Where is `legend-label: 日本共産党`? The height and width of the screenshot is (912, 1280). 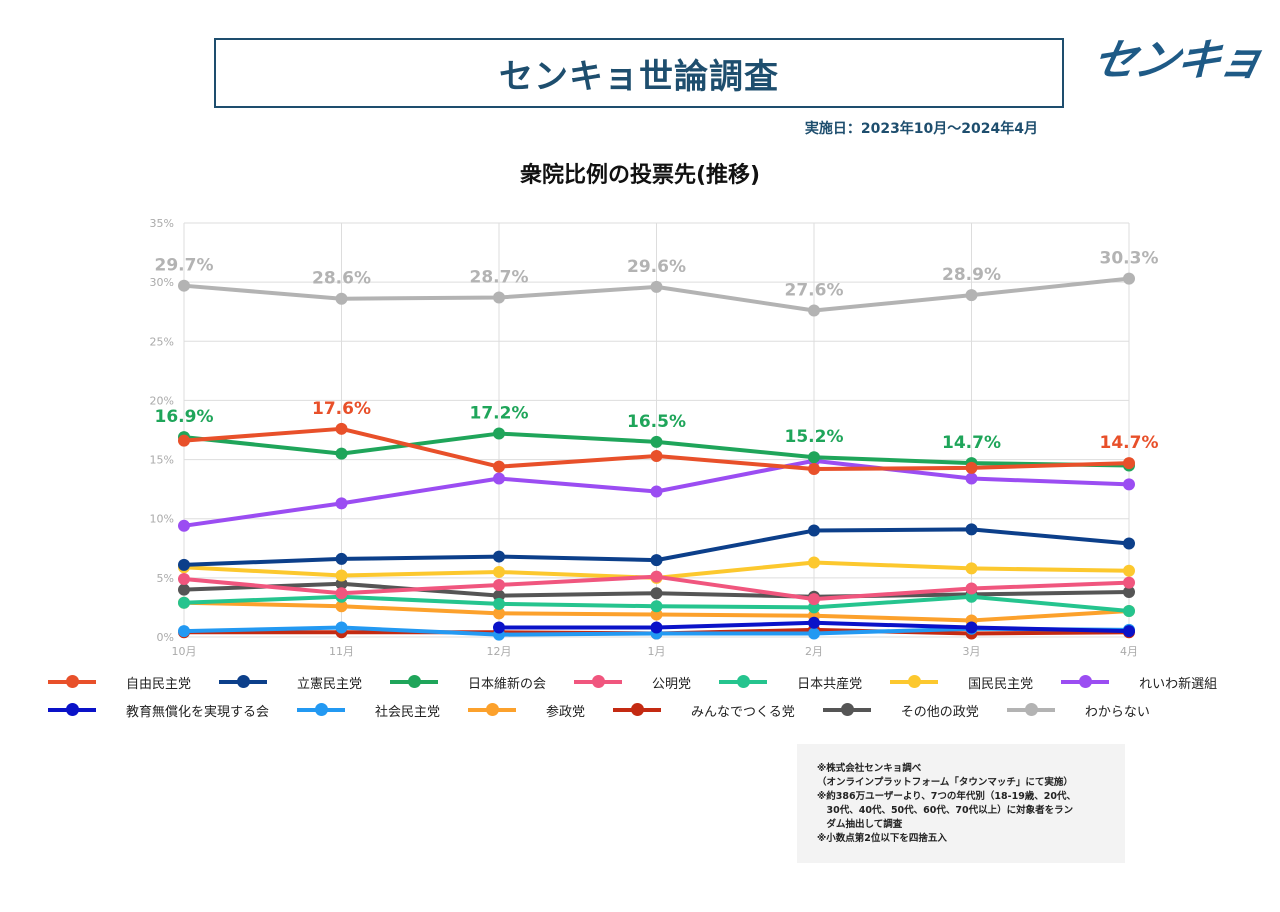
legend-label: 日本共産党 is located at coordinates (830, 684).